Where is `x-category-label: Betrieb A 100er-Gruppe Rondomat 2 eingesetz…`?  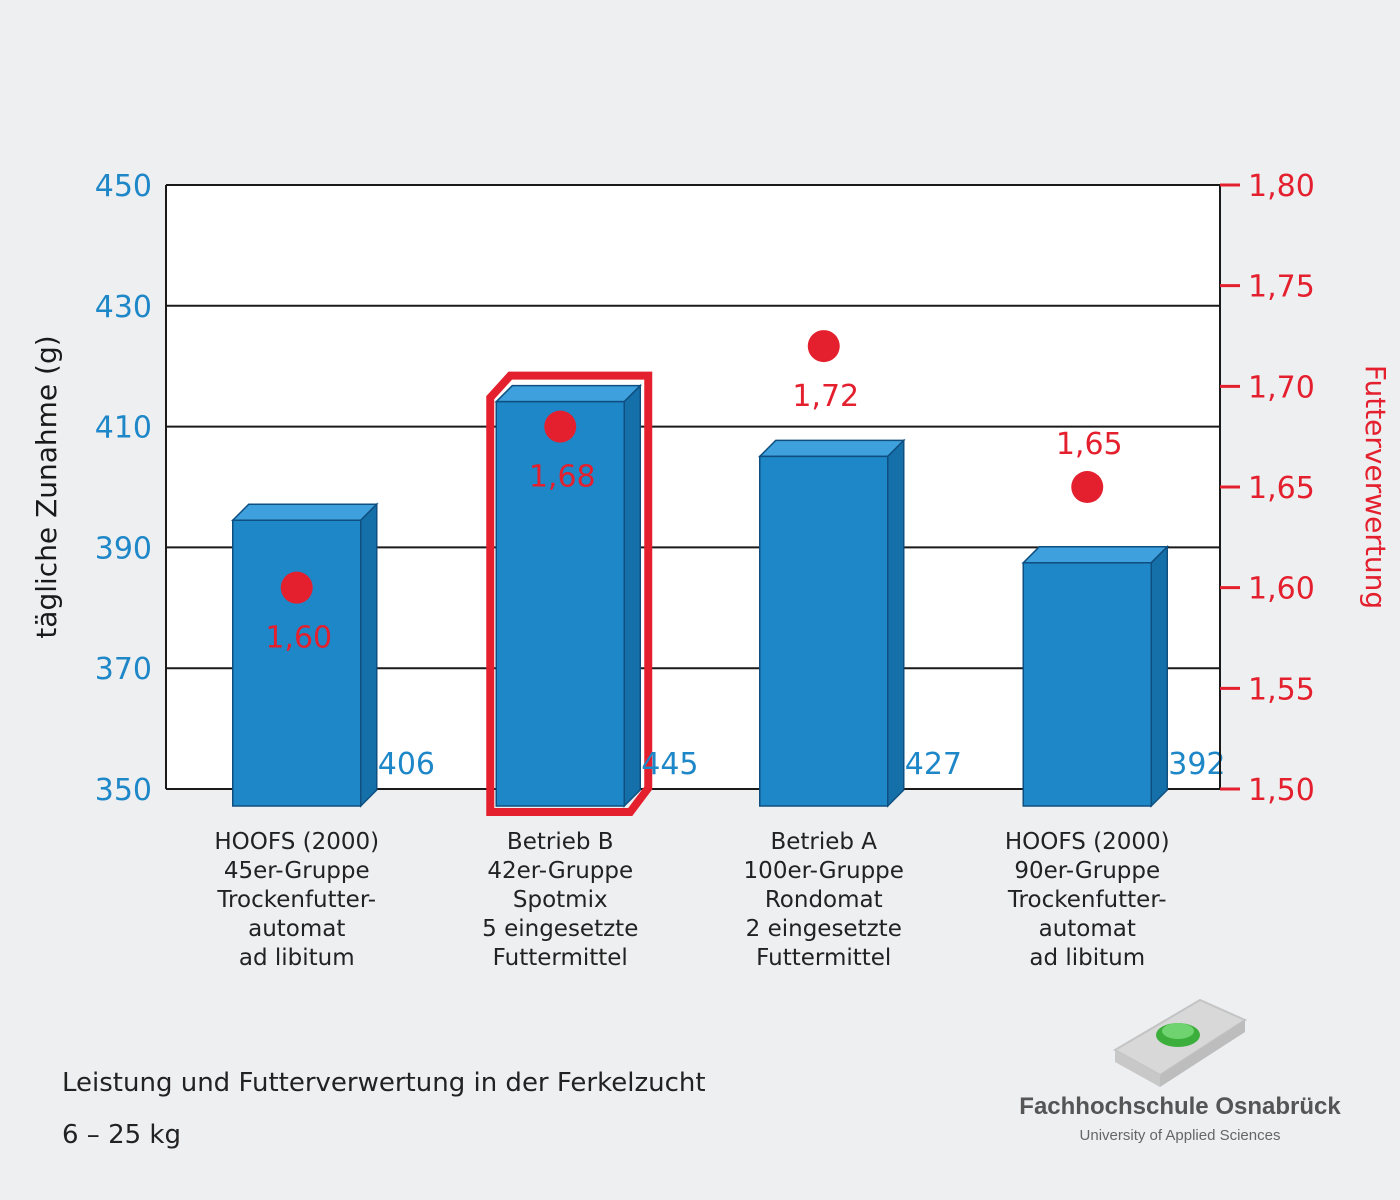 x-category-label: Betrieb A 100er-Gruppe Rondomat 2 eingesetz… is located at coordinates (824, 900).